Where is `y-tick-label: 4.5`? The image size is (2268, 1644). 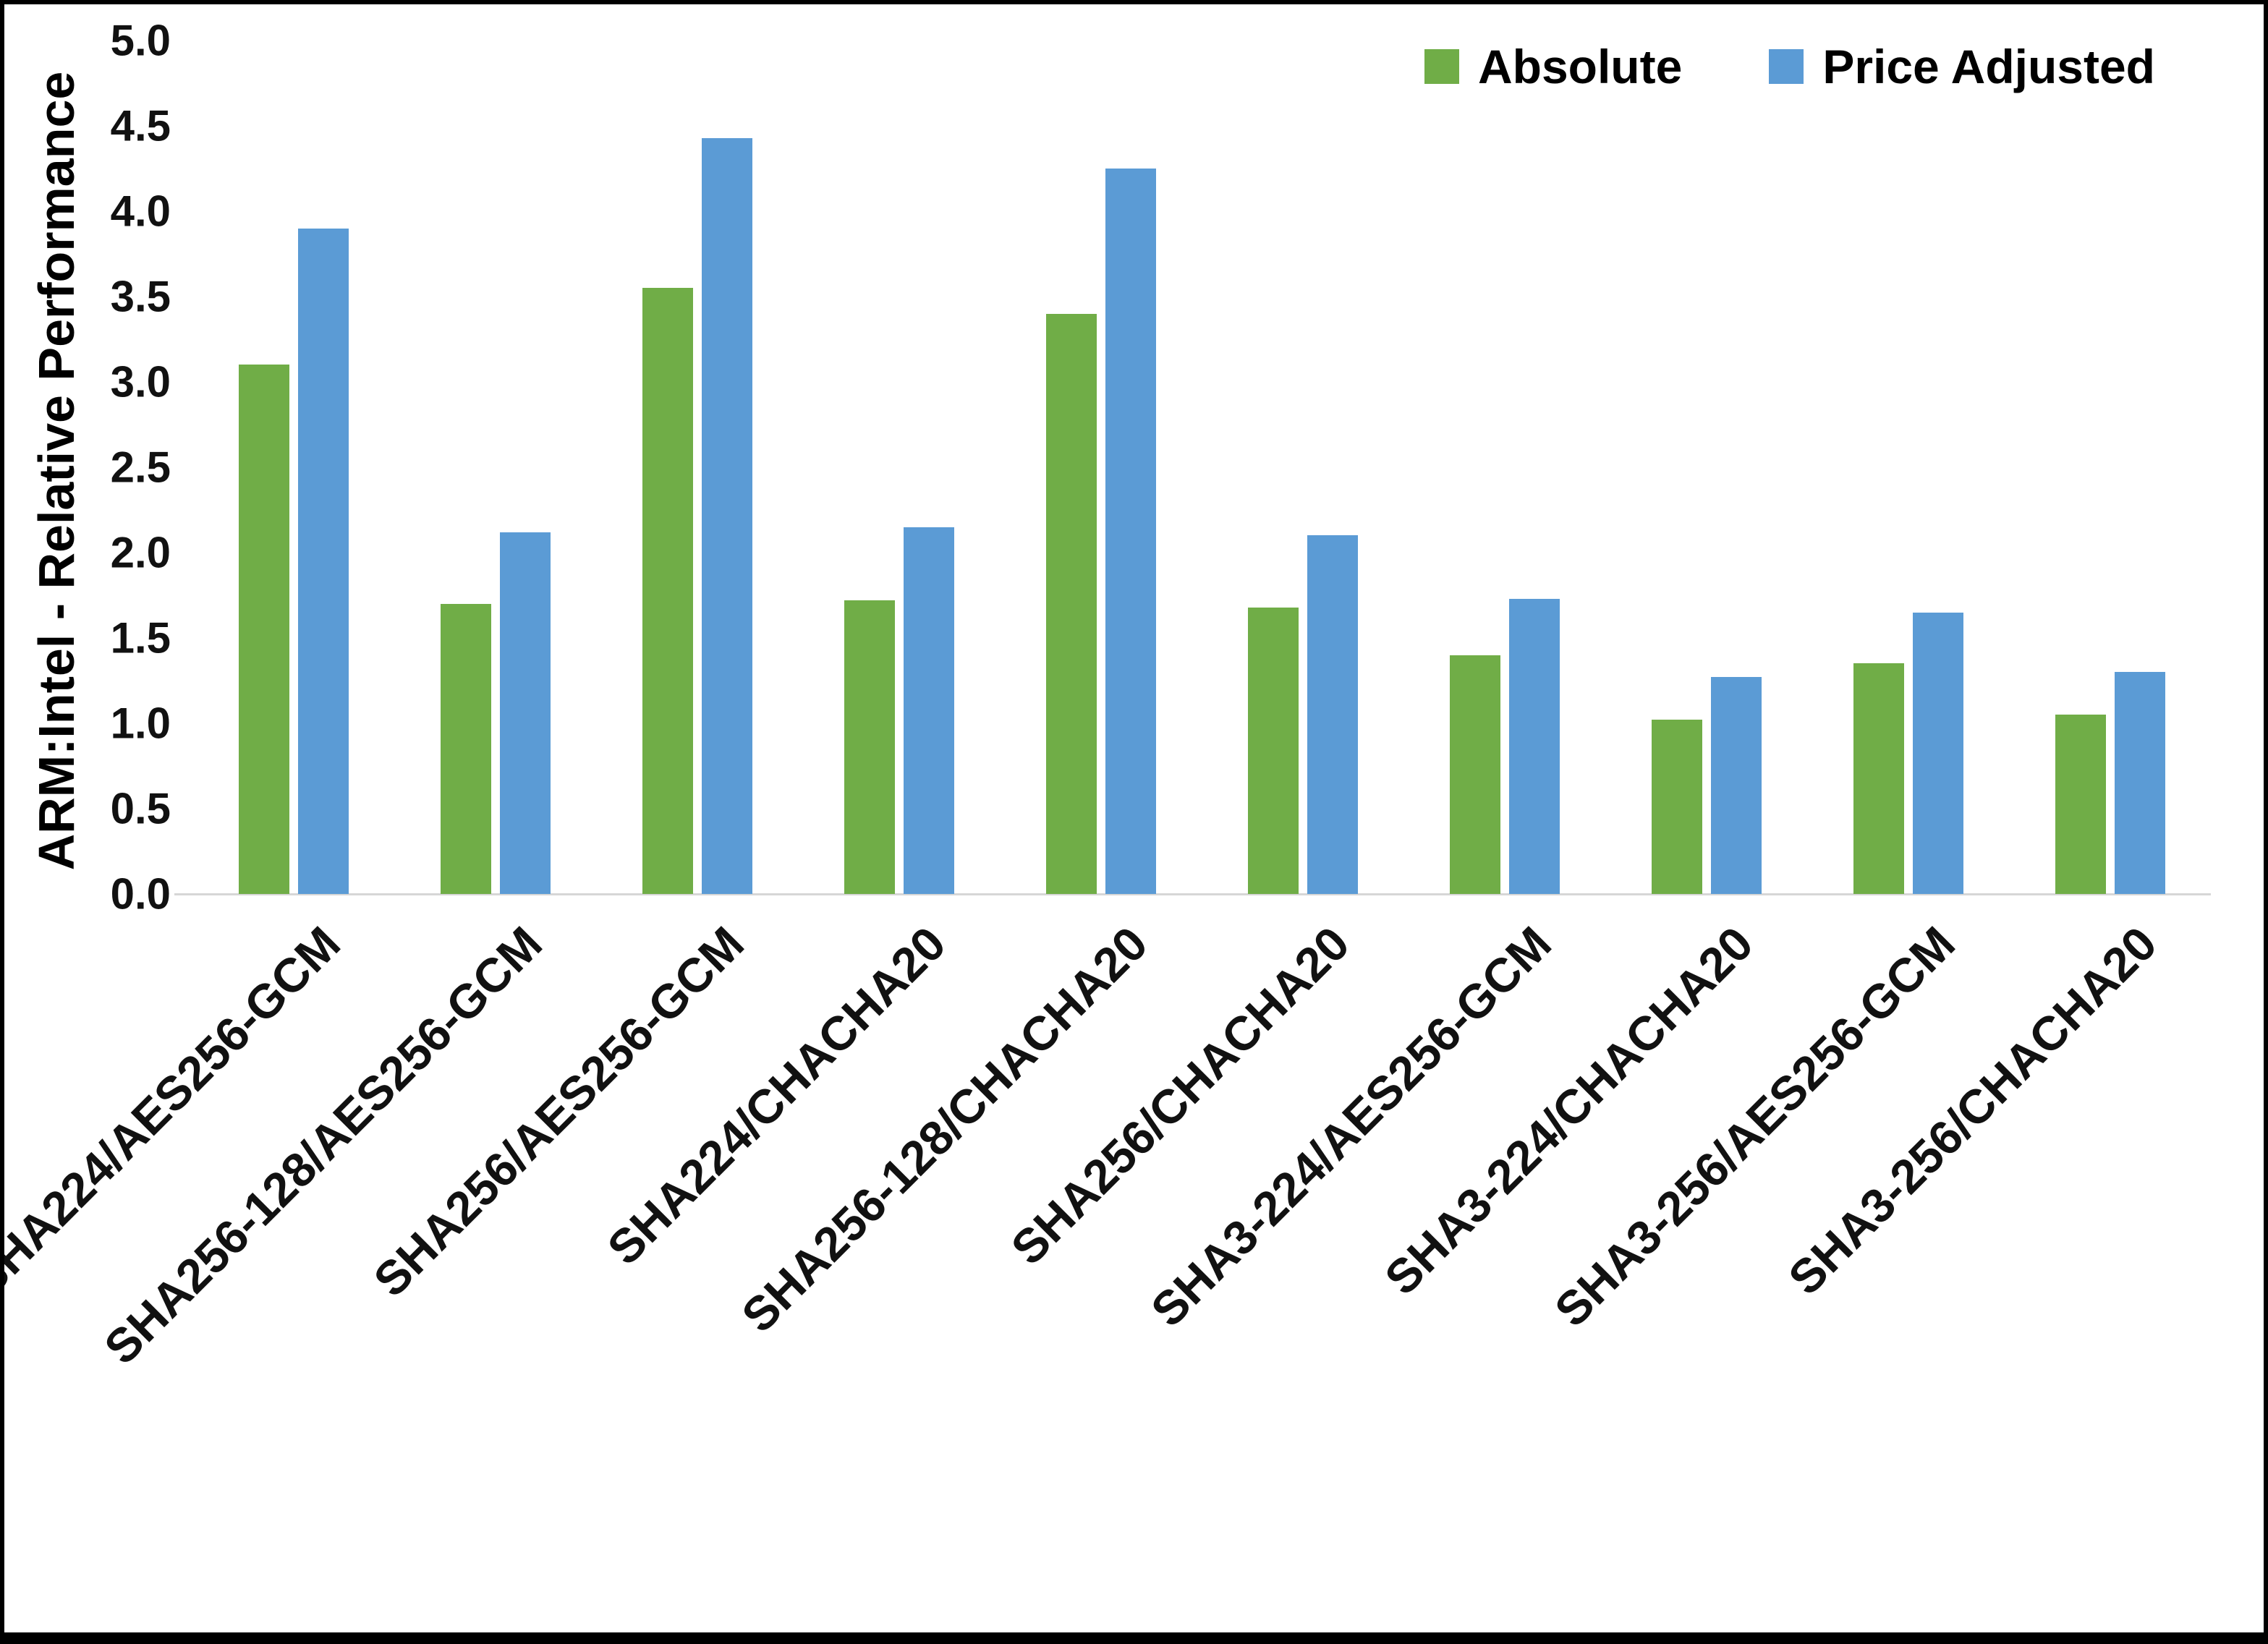 y-tick-label: 4.5 is located at coordinates (140, 125).